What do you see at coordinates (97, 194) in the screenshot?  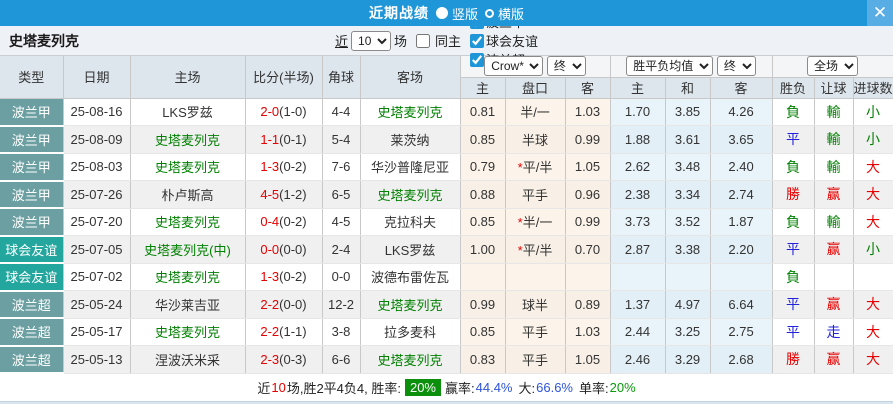 I see `match-date-cell: 25-07-26` at bounding box center [97, 194].